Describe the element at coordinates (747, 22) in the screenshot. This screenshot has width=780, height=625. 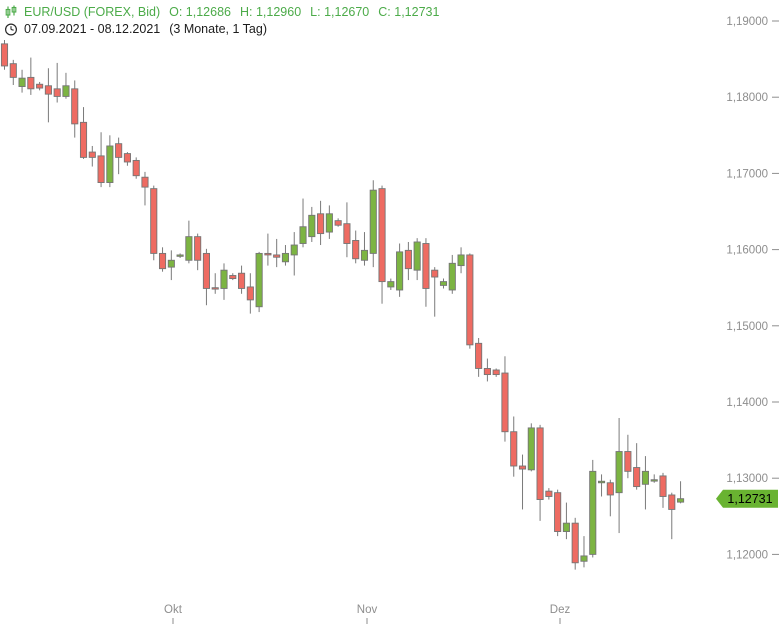
I see `y-axis-label: 1,19000` at that location.